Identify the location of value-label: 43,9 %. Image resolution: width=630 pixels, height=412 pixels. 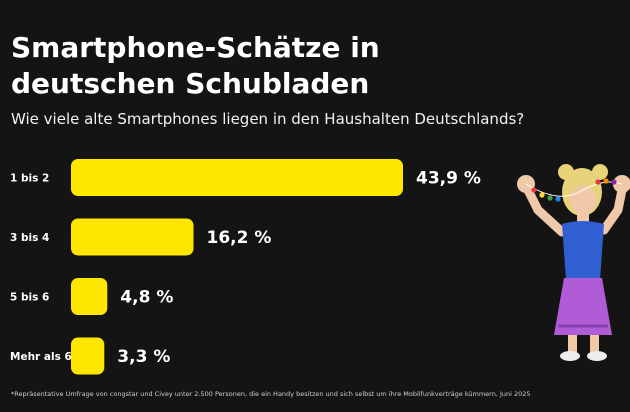
(448, 179).